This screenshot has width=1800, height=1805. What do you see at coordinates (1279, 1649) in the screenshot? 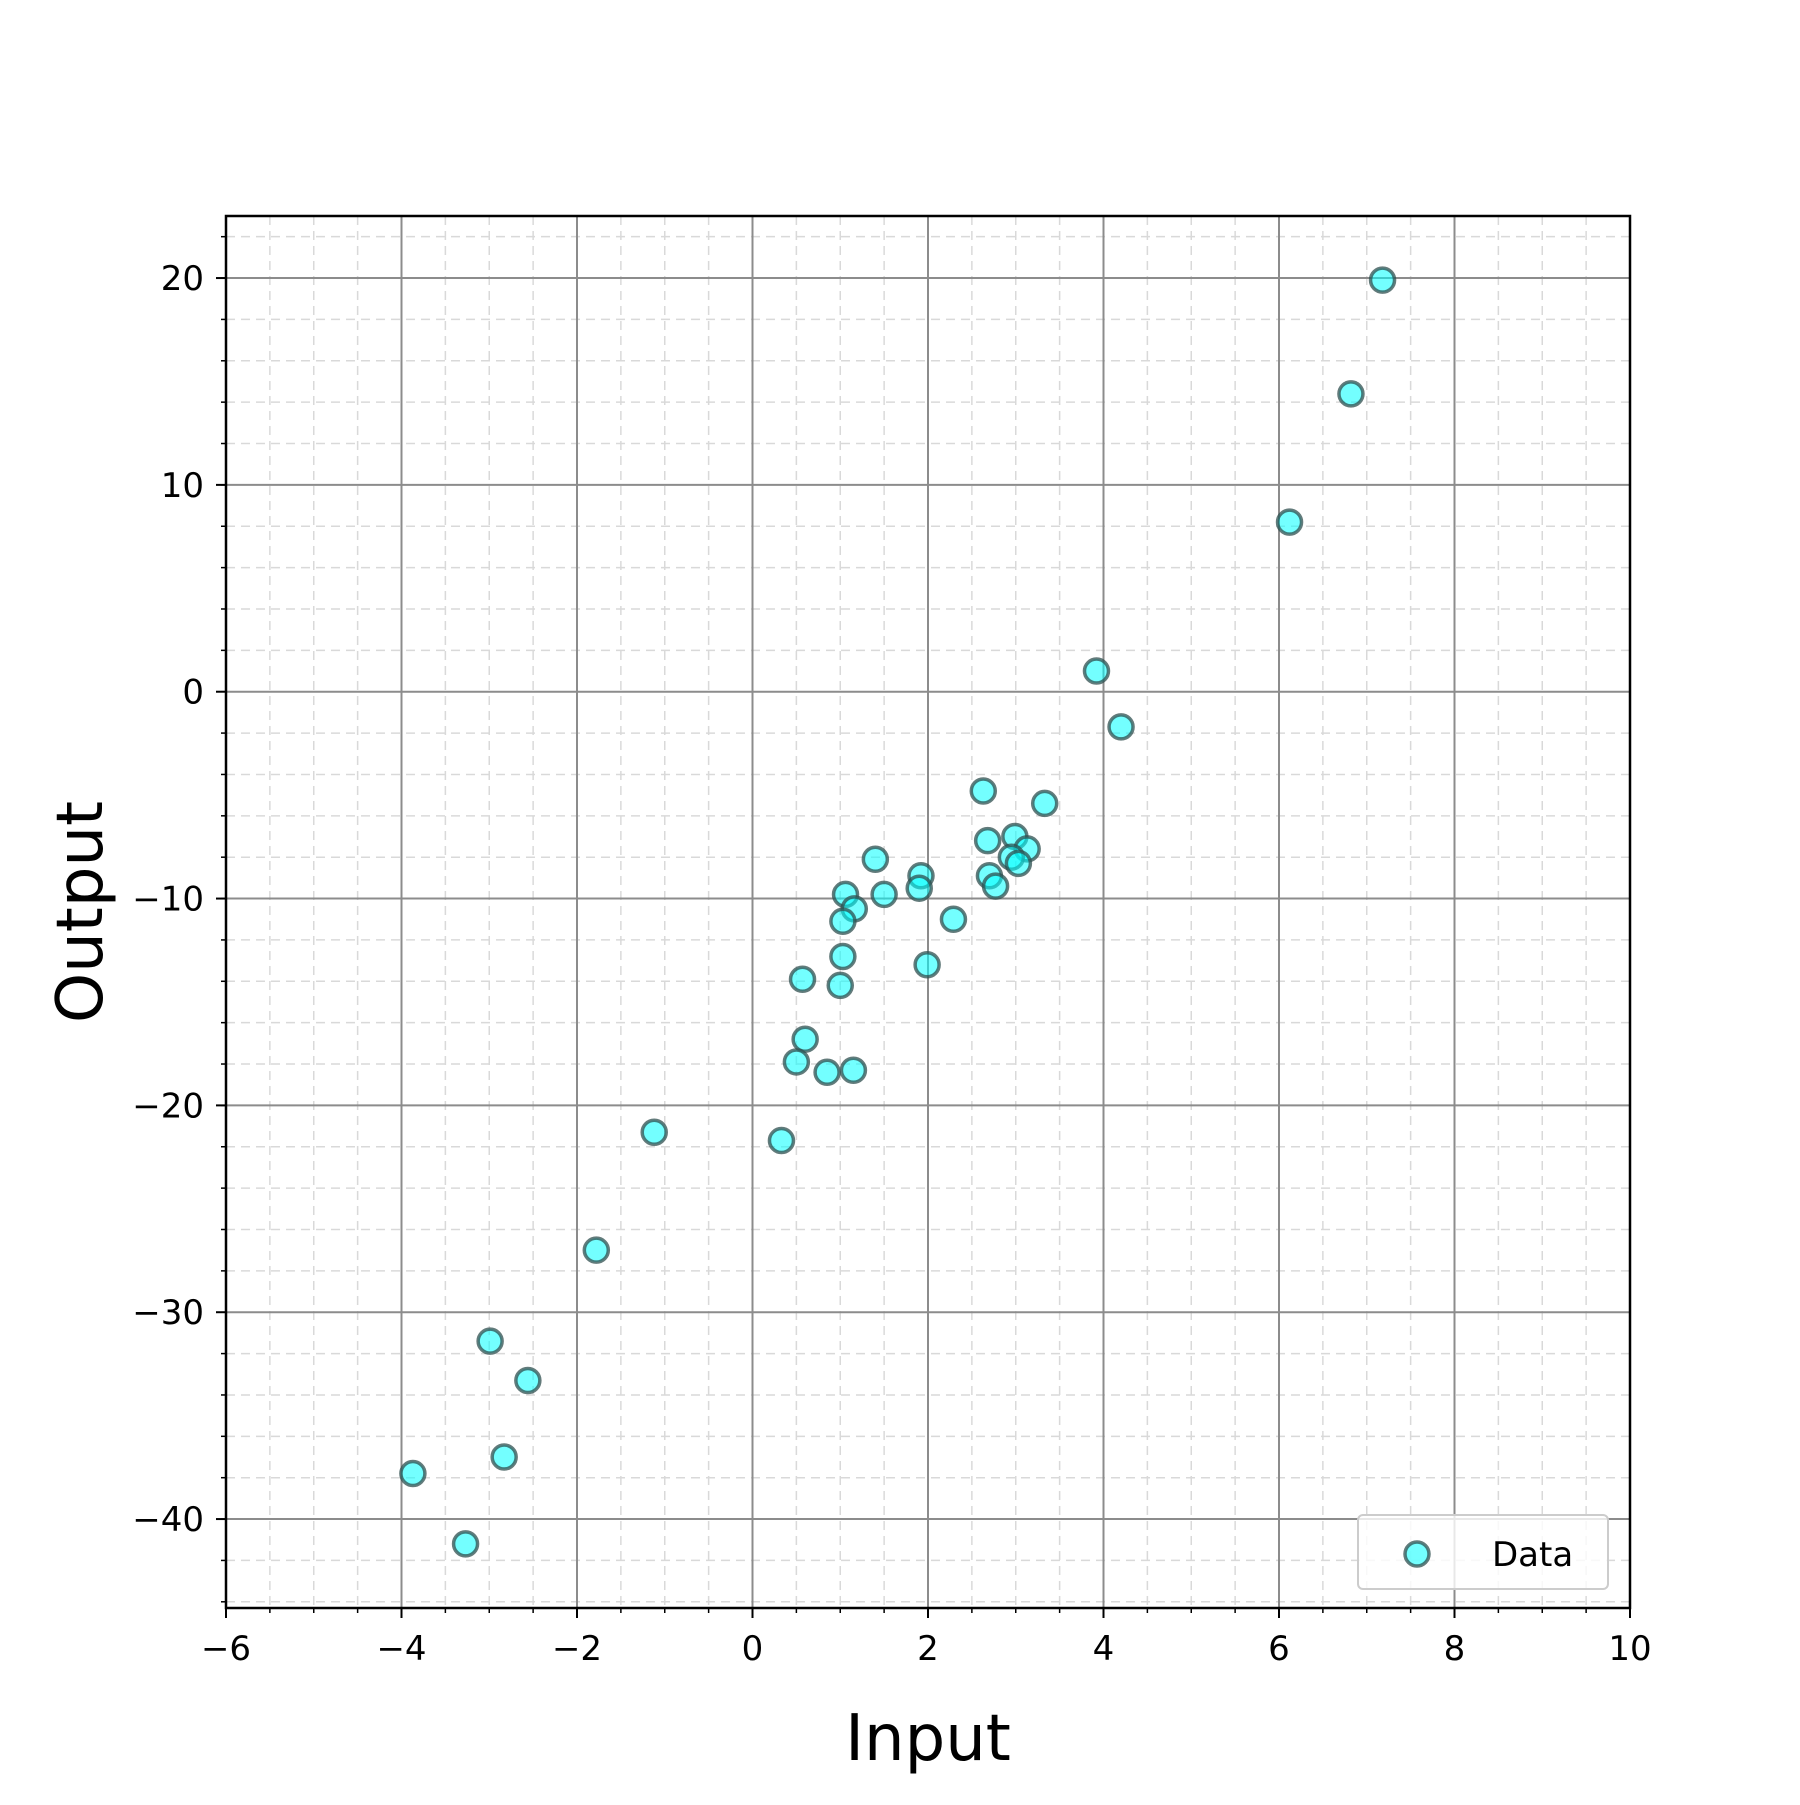
I see `x-tick-label: 6` at bounding box center [1279, 1649].